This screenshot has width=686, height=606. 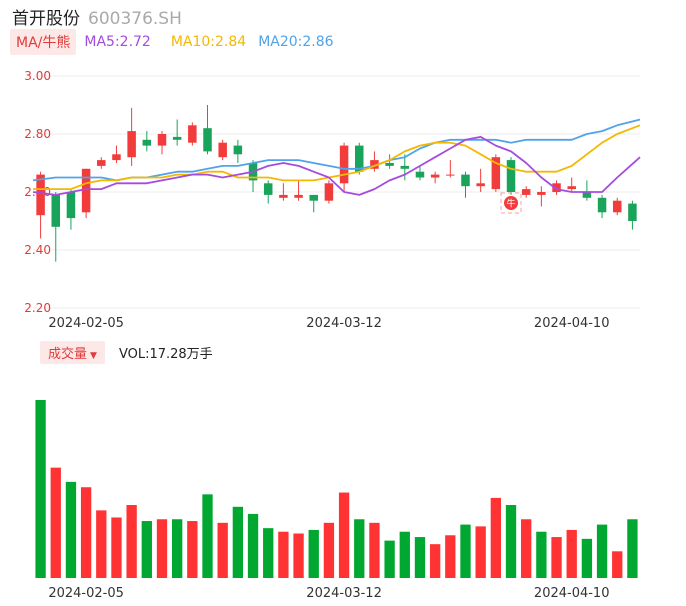 What do you see at coordinates (135, 19) in the screenshot?
I see `stock-code: 600376.SH` at bounding box center [135, 19].